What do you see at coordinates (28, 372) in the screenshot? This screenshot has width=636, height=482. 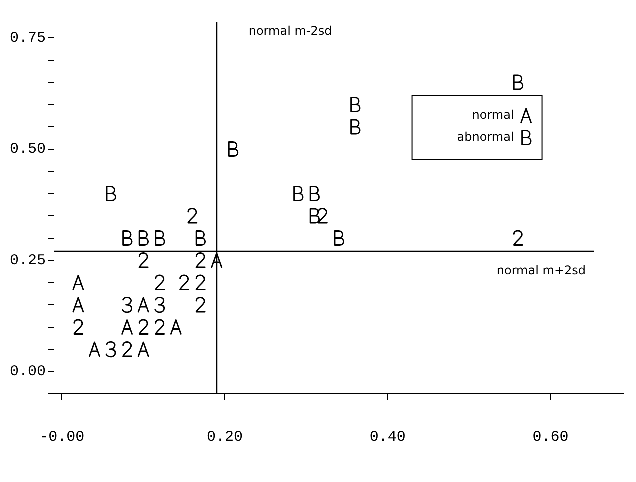 I see `y-tick-label: 0.00` at bounding box center [28, 372].